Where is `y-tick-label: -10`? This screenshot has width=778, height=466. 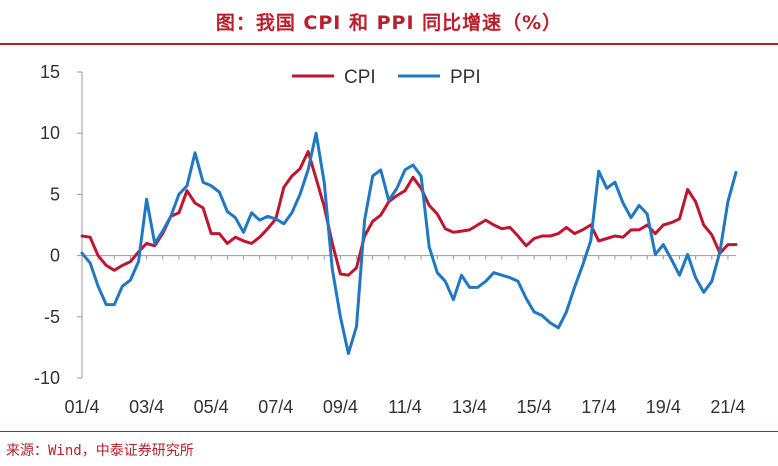
y-tick-label: -10 is located at coordinates (47, 378).